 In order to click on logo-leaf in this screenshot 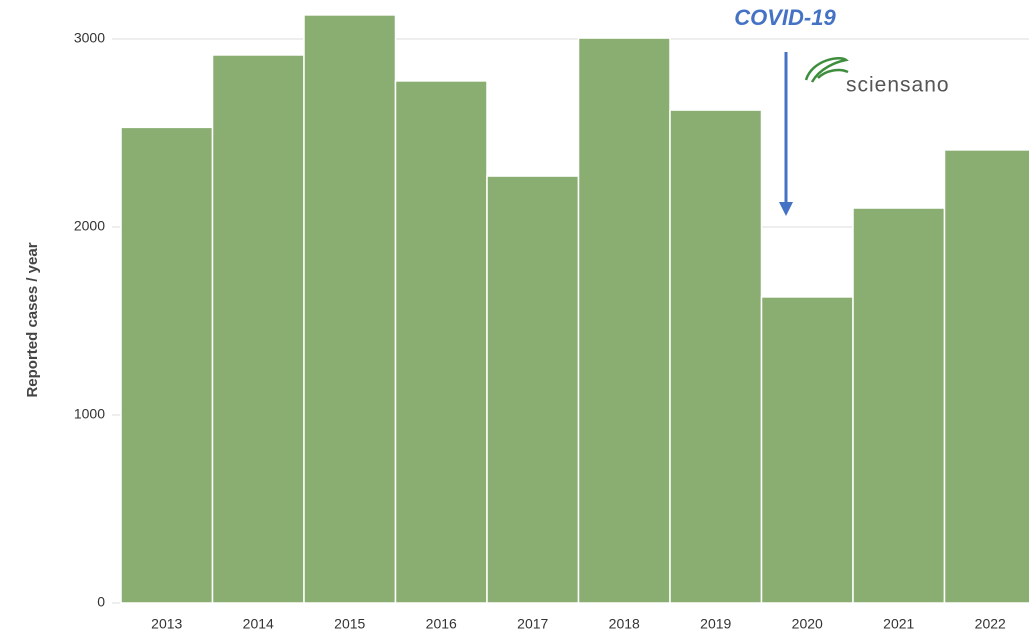, I will do `click(826, 69)`.